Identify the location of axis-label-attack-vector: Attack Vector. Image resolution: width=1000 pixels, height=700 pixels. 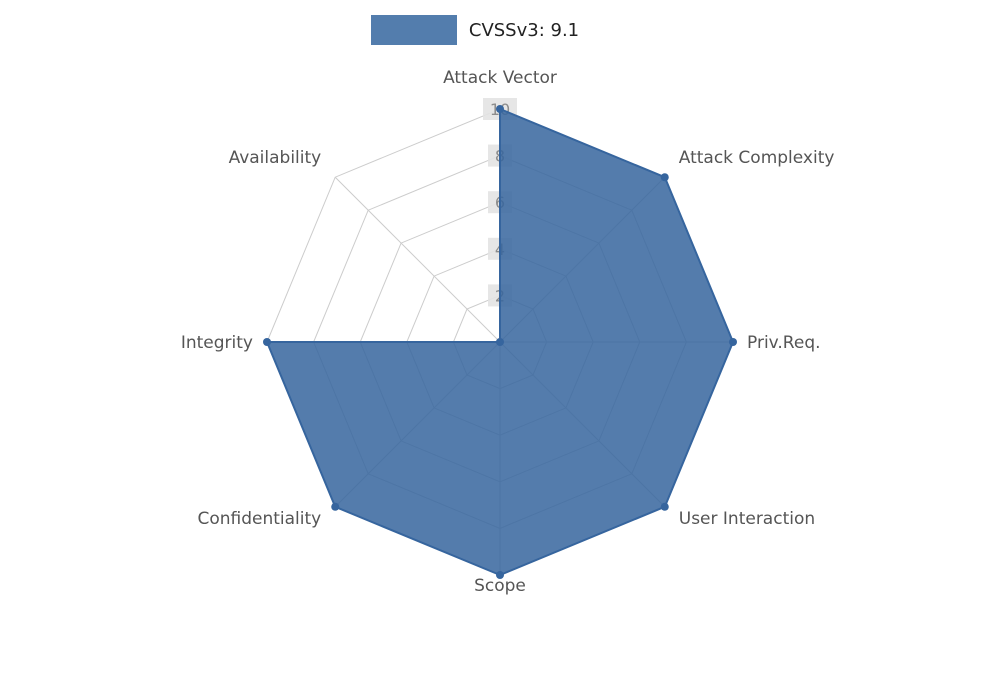
(500, 78).